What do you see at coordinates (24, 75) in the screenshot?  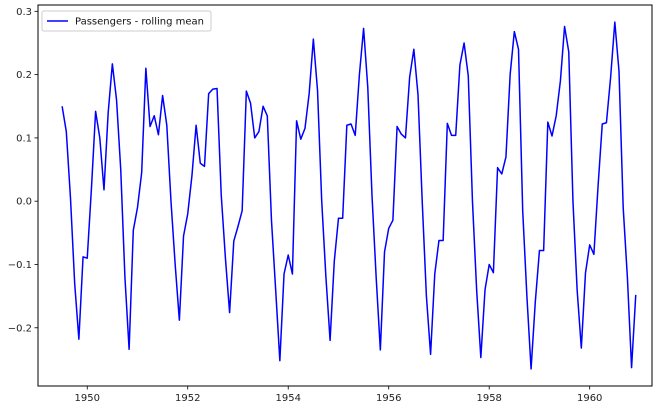 I see `y-tick-label: 0.2` at bounding box center [24, 75].